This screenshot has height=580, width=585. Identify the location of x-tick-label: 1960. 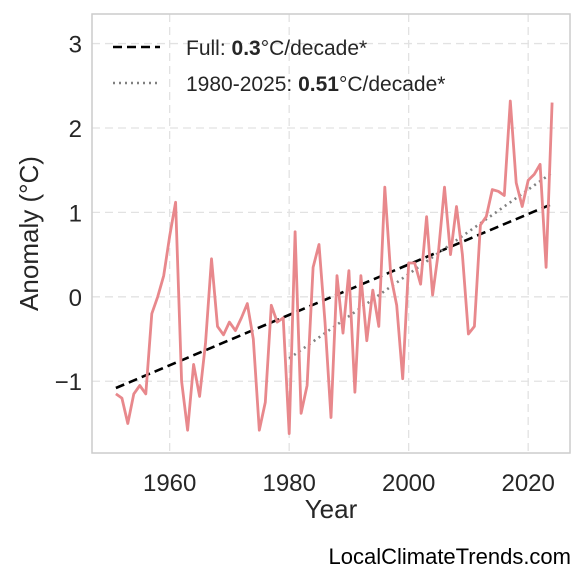
(169, 483).